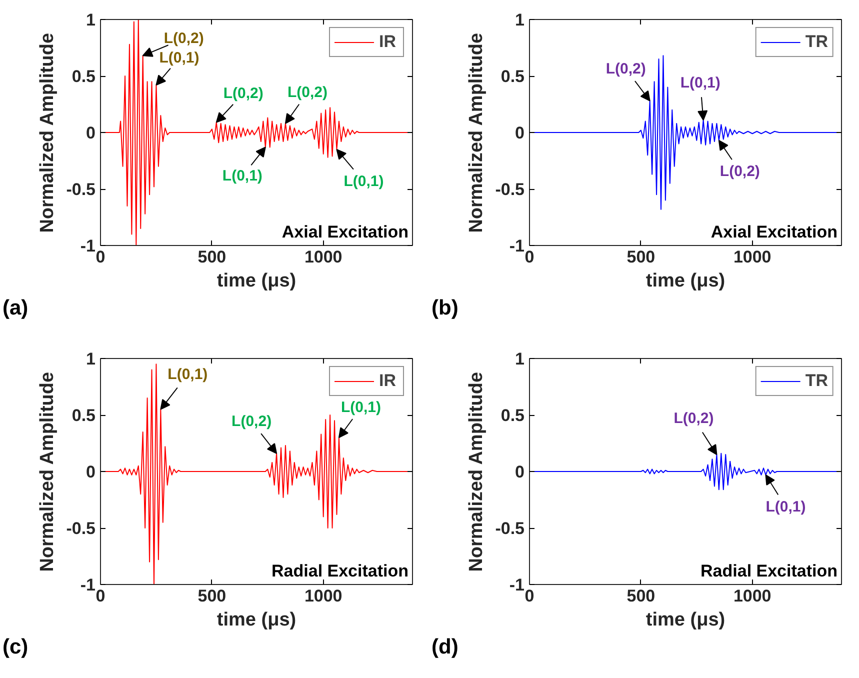 This screenshot has height=678, width=859. What do you see at coordinates (445, 308) in the screenshot?
I see `text: (b)` at bounding box center [445, 308].